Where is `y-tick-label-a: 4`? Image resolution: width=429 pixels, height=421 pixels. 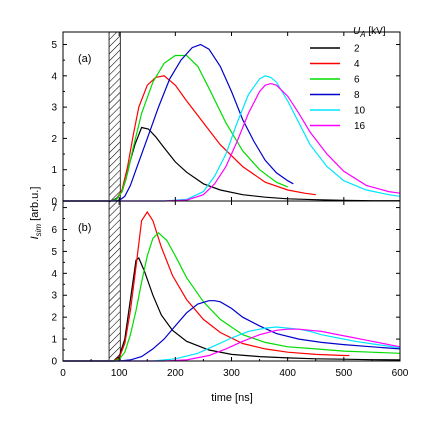
y-tick-label-a: 4 is located at coordinates (54, 76).